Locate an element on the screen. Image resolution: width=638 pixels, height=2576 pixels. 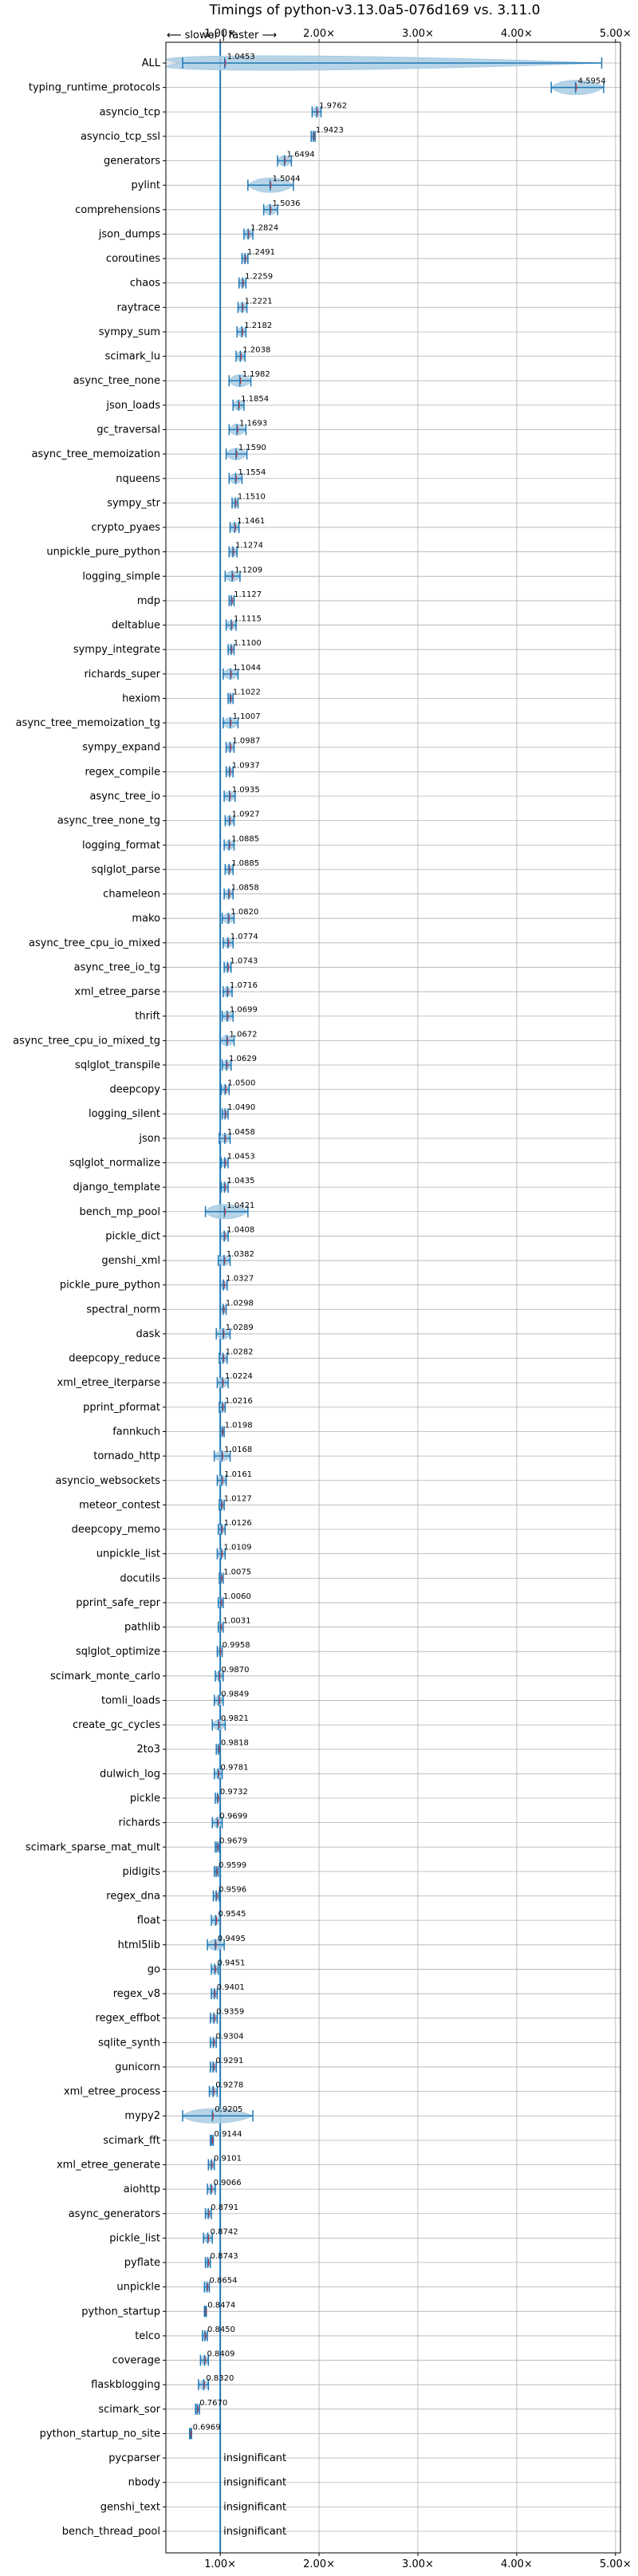
benchmark-mark: 1.1044 is located at coordinates (242, 672).